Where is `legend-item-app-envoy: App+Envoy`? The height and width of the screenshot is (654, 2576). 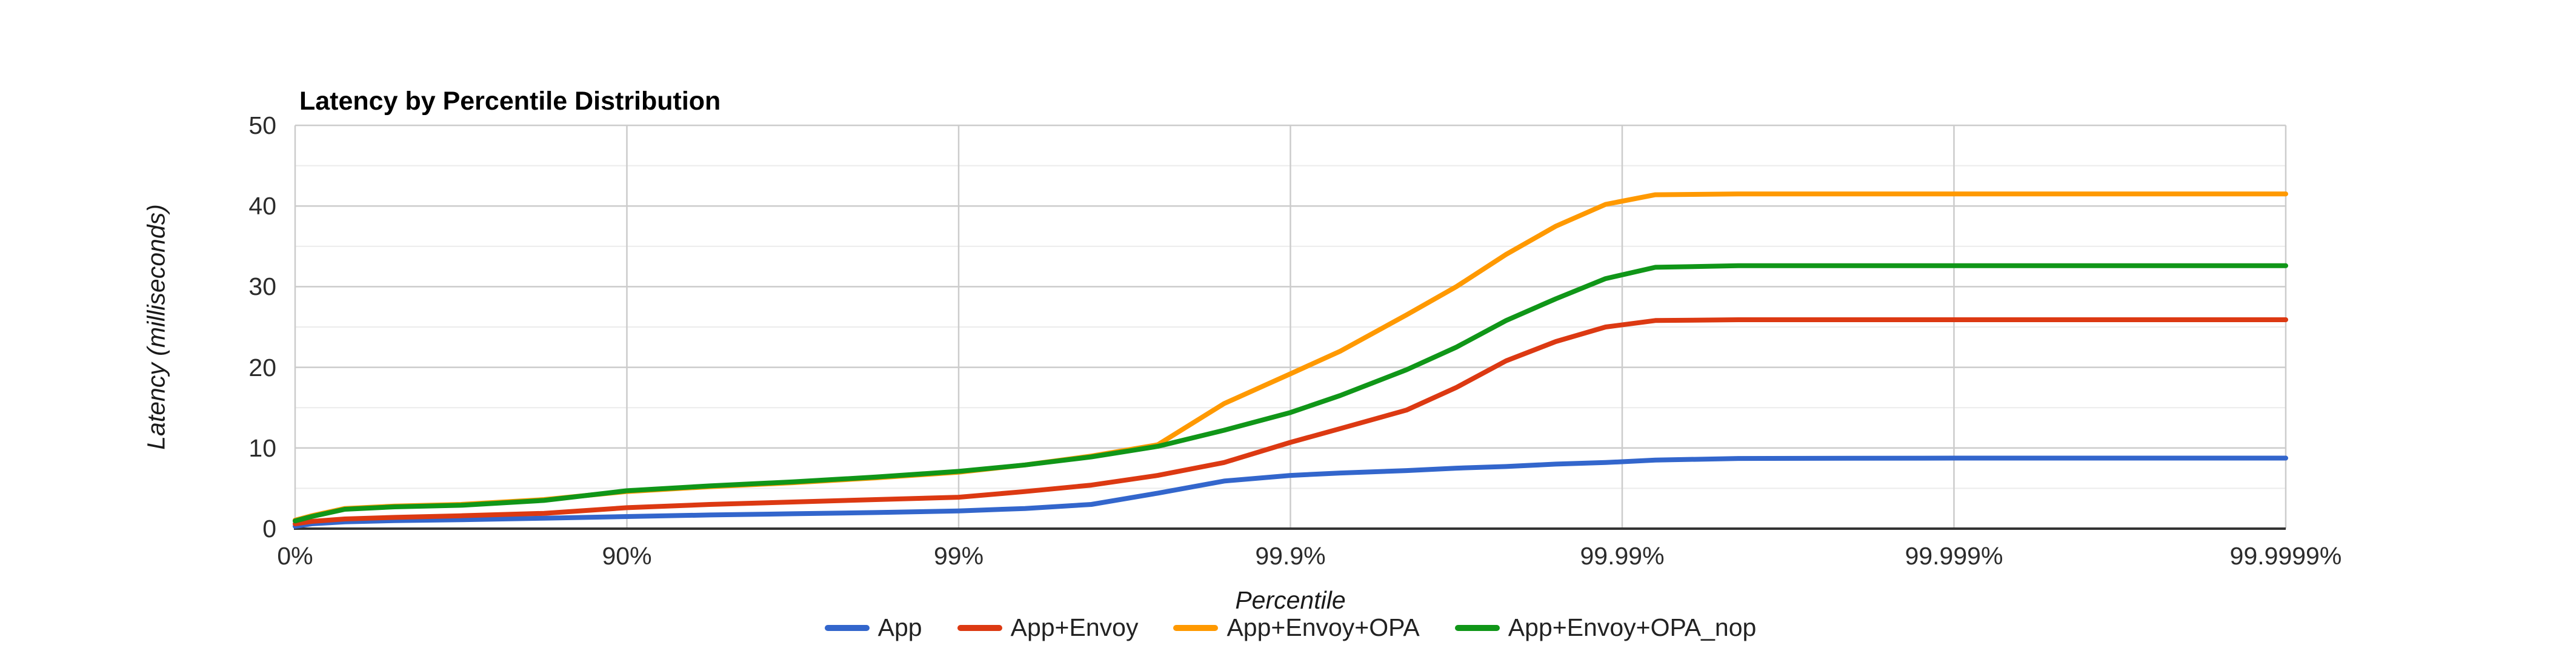
legend-item-app-envoy: App+Envoy is located at coordinates (1048, 628).